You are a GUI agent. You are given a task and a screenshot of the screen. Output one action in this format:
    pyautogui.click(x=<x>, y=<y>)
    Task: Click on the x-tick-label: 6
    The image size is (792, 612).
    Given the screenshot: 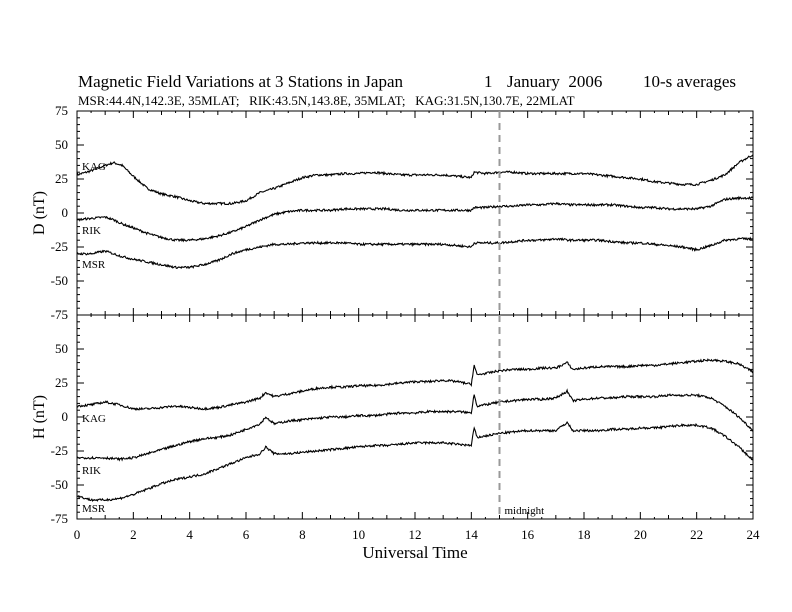 What is the action you would take?
    pyautogui.click(x=246, y=534)
    